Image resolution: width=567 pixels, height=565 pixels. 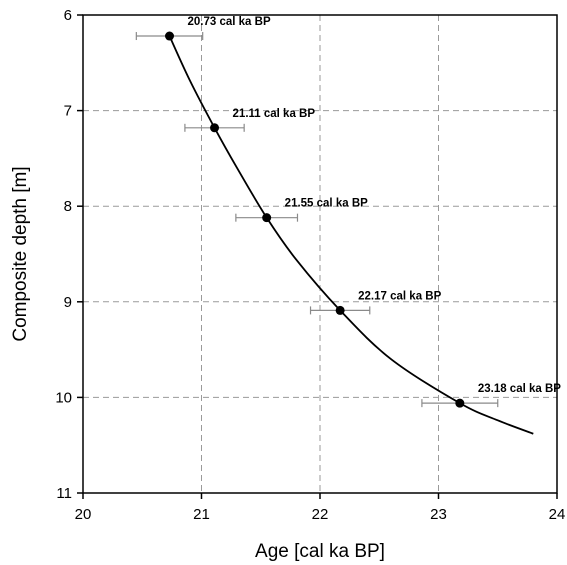 What do you see at coordinates (320, 514) in the screenshot?
I see `x-tick-label: 22` at bounding box center [320, 514].